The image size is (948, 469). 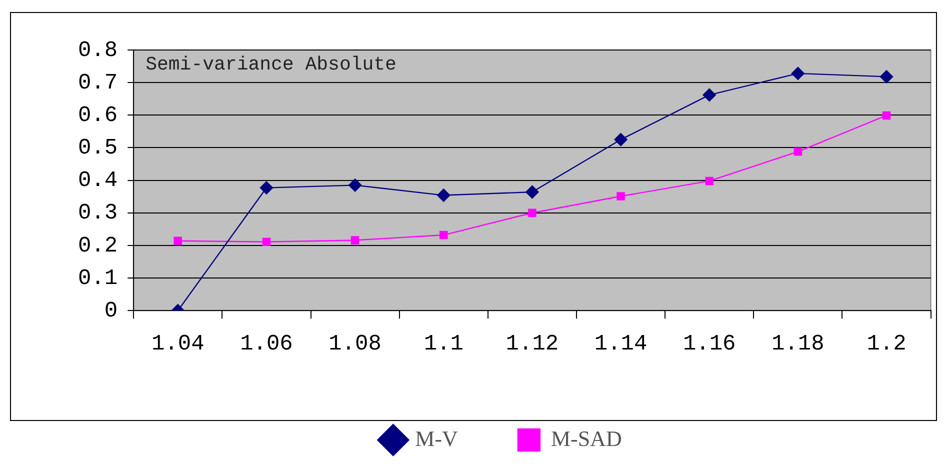 I want to click on y-tick-label: 0.4, so click(x=98, y=181).